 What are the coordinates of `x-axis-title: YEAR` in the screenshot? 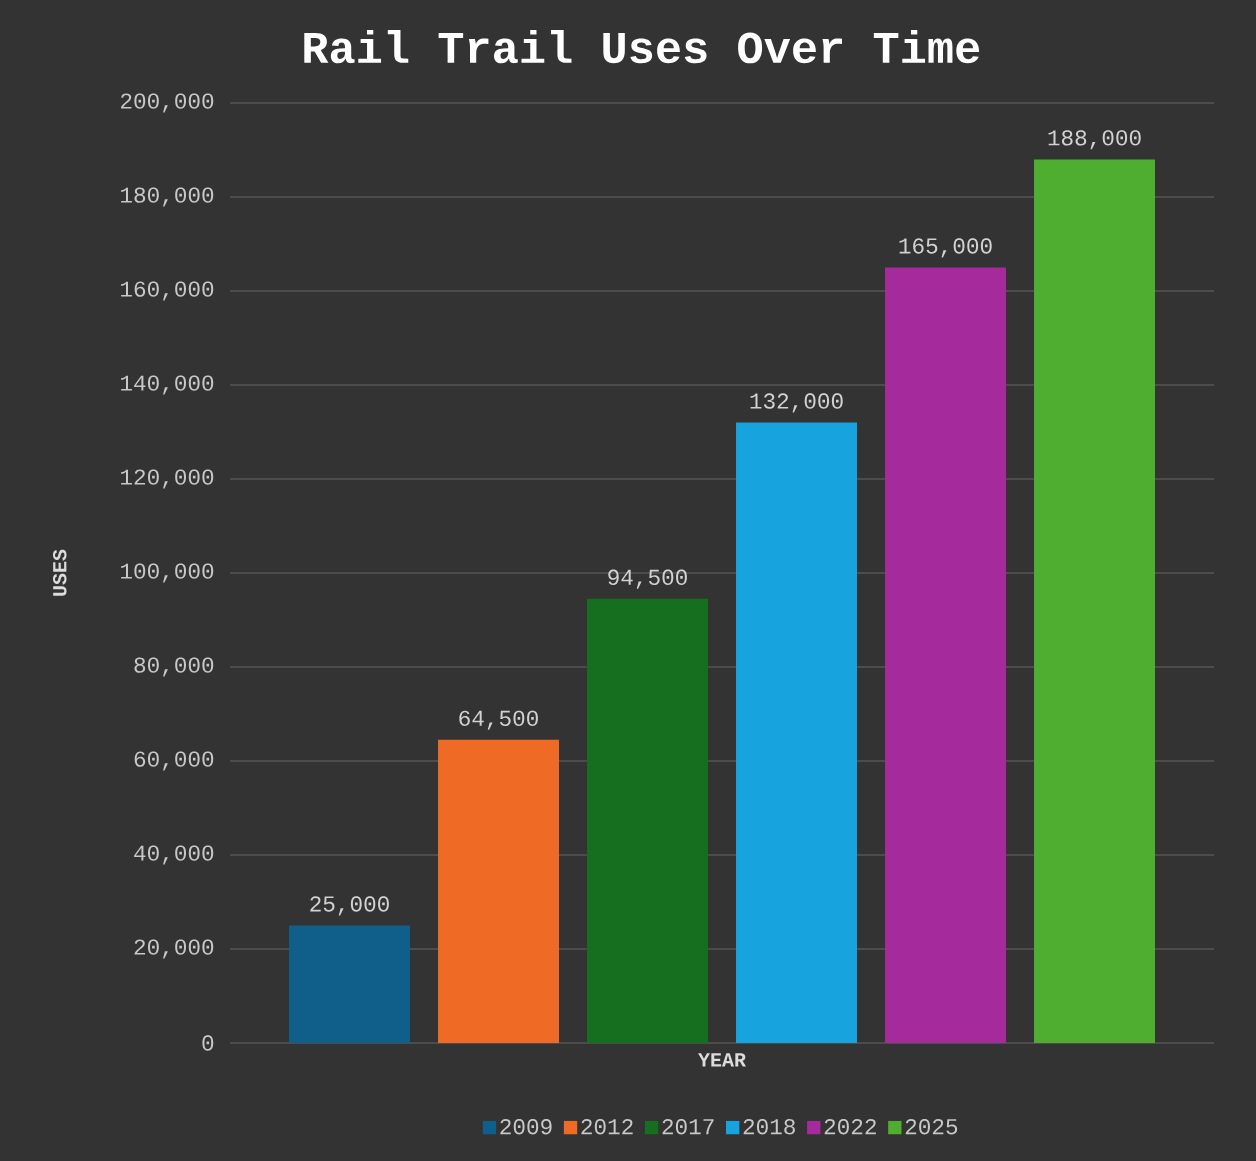 It's located at (722, 1060).